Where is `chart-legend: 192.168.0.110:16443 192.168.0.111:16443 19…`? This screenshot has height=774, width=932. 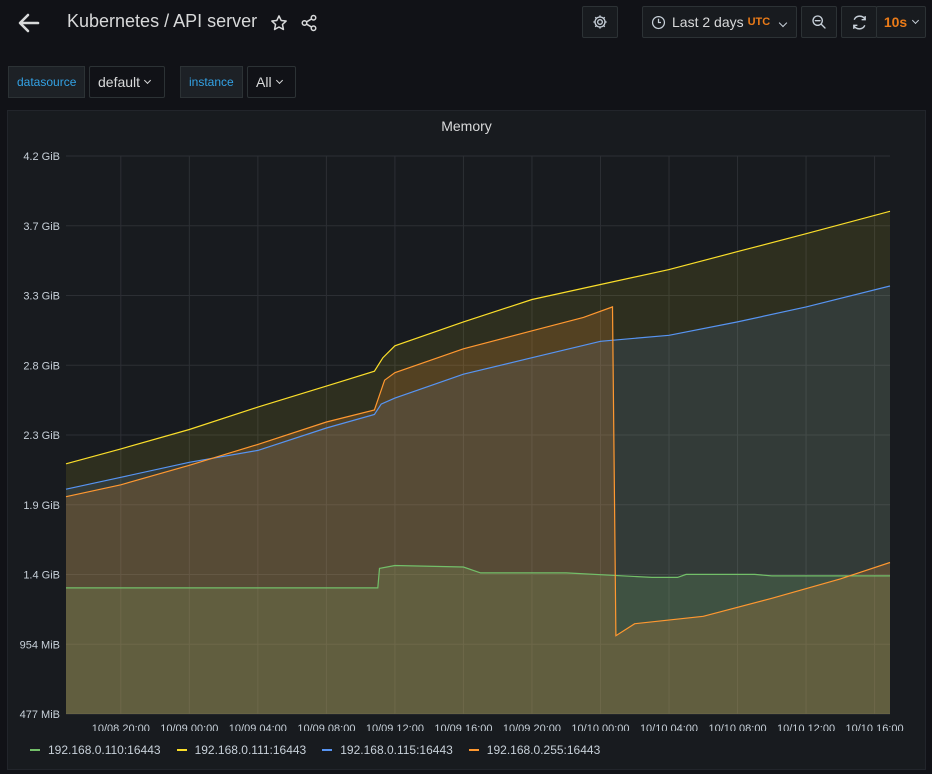 chart-legend: 192.168.0.110:16443 192.168.0.111:16443 19… is located at coordinates (323, 750).